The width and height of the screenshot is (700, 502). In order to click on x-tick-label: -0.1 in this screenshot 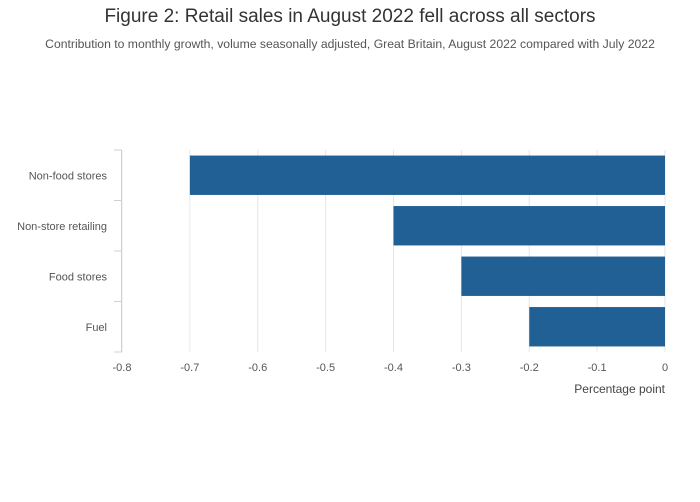, I will do `click(597, 368)`.